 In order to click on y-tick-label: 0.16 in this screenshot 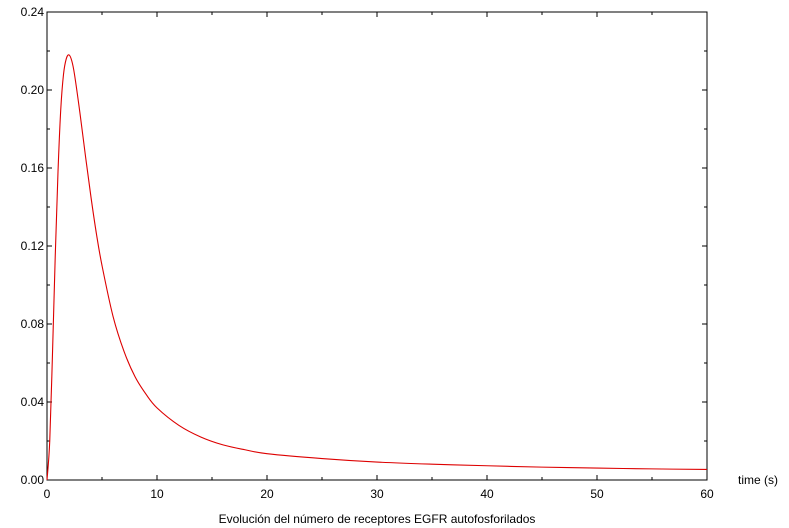, I will do `click(33, 168)`.